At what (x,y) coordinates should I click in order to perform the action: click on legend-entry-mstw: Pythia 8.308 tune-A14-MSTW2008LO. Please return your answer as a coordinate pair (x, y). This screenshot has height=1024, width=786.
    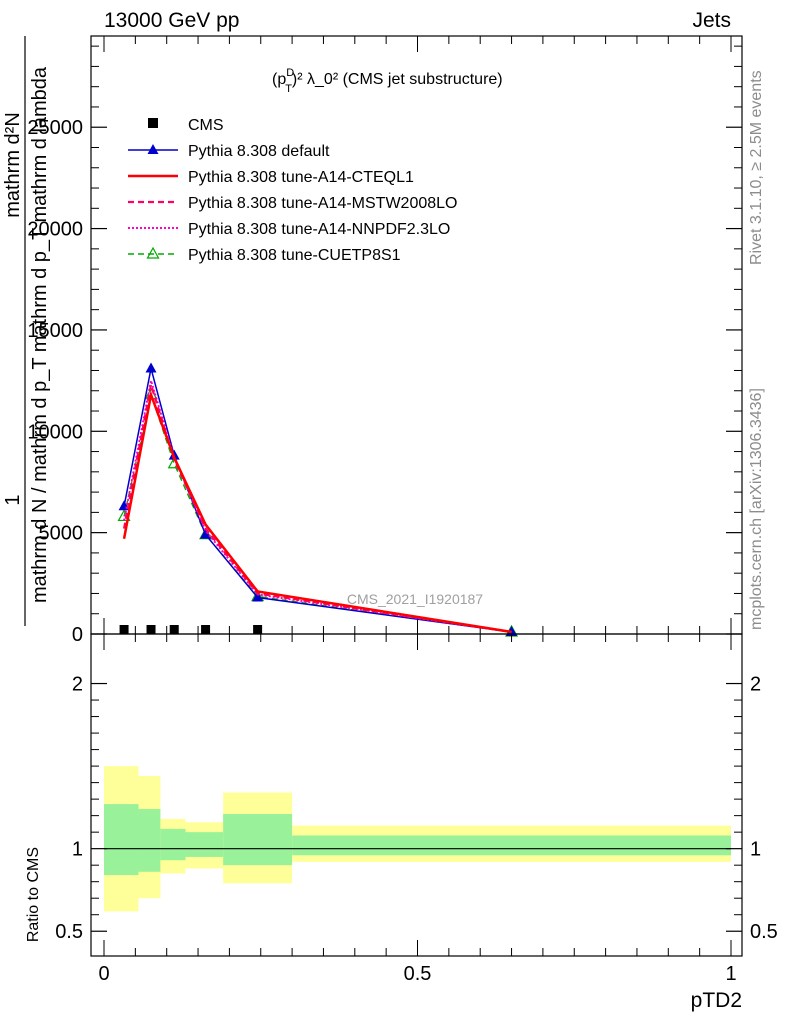
    Looking at the image, I should click on (292, 203).